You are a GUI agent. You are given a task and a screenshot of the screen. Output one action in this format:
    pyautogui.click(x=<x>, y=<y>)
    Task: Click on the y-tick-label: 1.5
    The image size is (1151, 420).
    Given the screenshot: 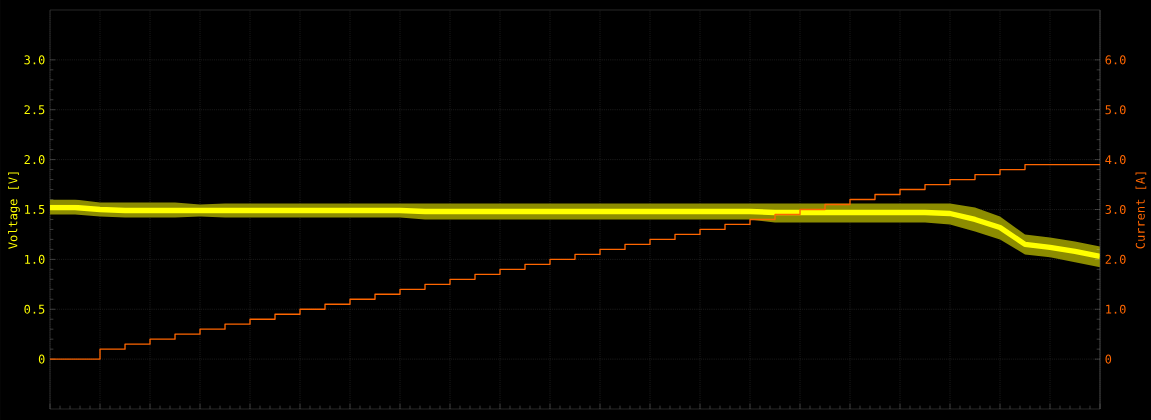 What is the action you would take?
    pyautogui.click(x=35, y=209)
    